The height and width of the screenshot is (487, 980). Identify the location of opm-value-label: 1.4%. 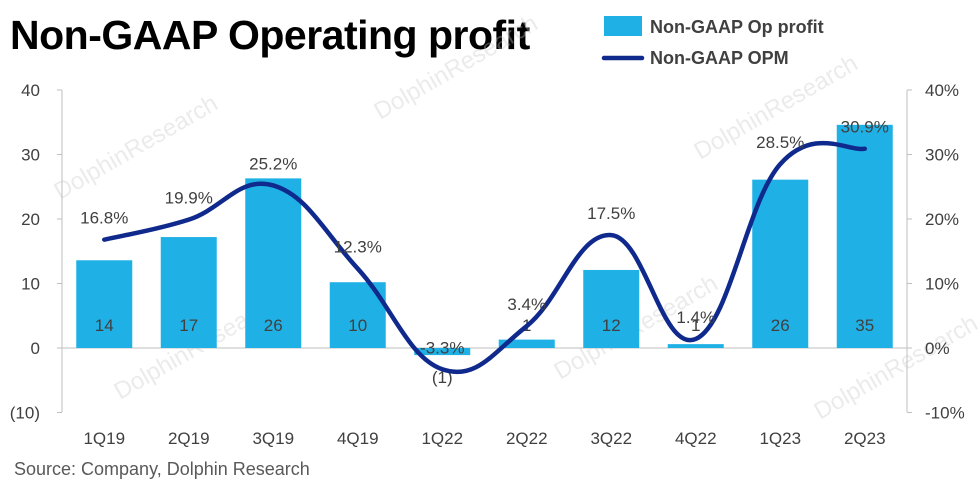
(695, 317).